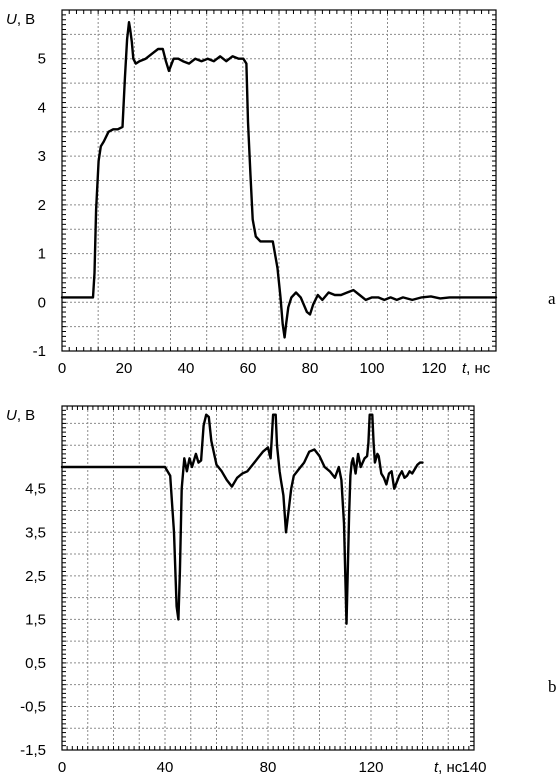 The height and width of the screenshot is (776, 560). Describe the element at coordinates (33, 750) in the screenshot. I see `y-tick-label: -1,5` at that location.